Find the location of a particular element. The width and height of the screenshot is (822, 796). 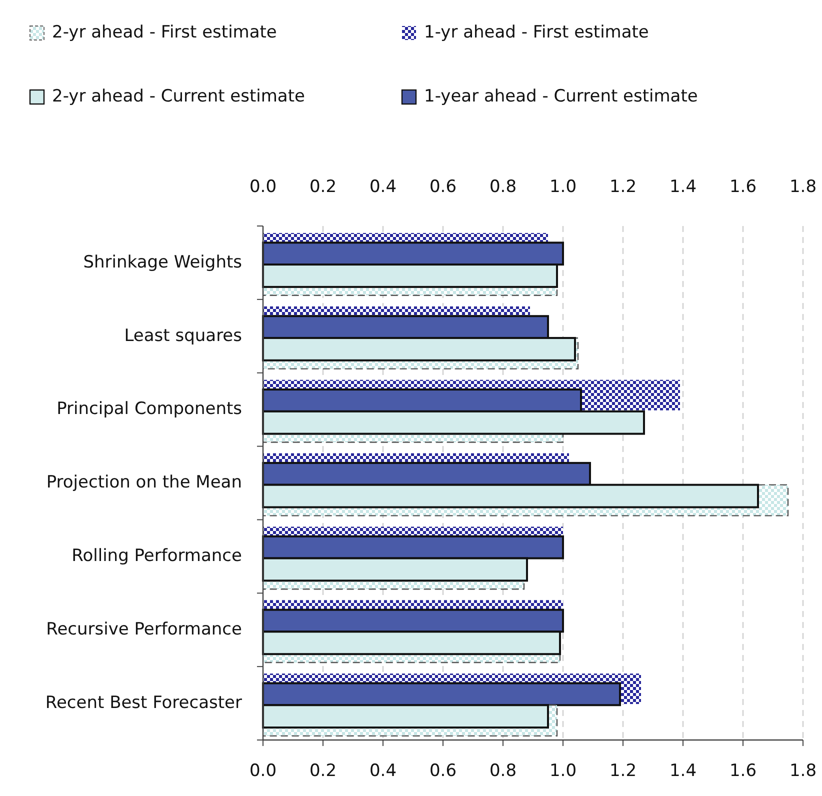

x-tick-label: 0.8 is located at coordinates (503, 771).